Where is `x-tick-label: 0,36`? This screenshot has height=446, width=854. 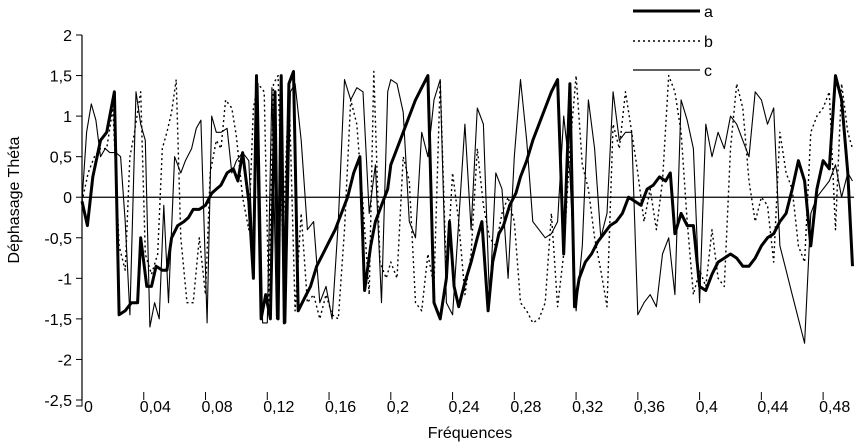
x-tick-label: 0,36 is located at coordinates (649, 407).